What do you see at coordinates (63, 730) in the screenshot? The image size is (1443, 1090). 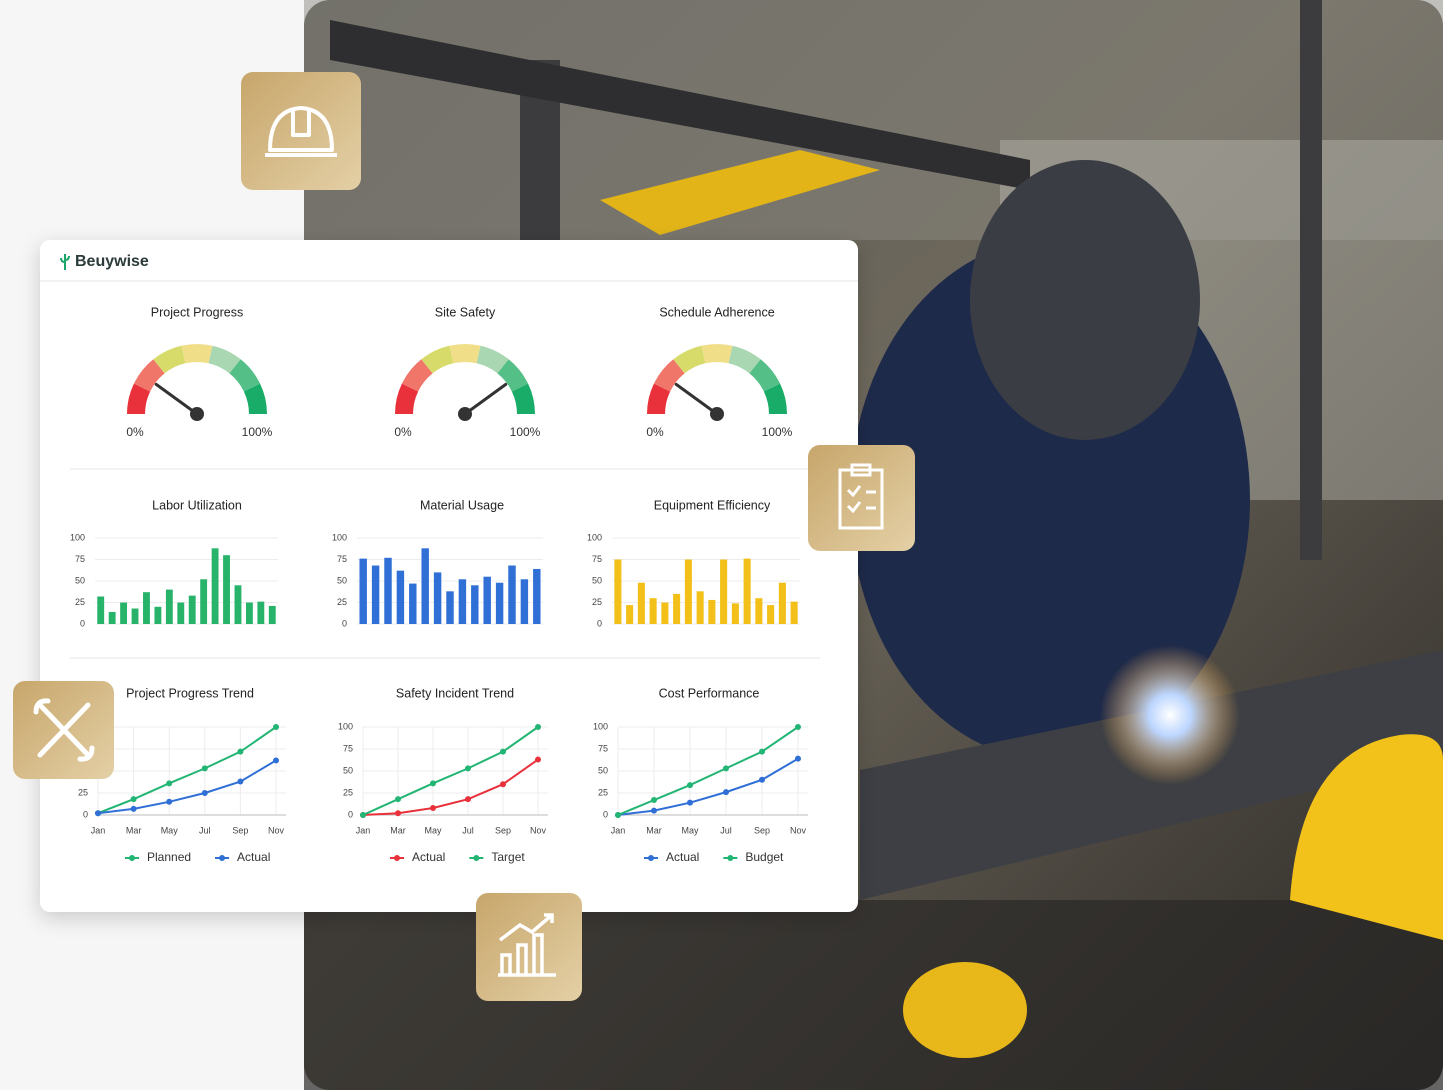 I see `icon-tools` at bounding box center [63, 730].